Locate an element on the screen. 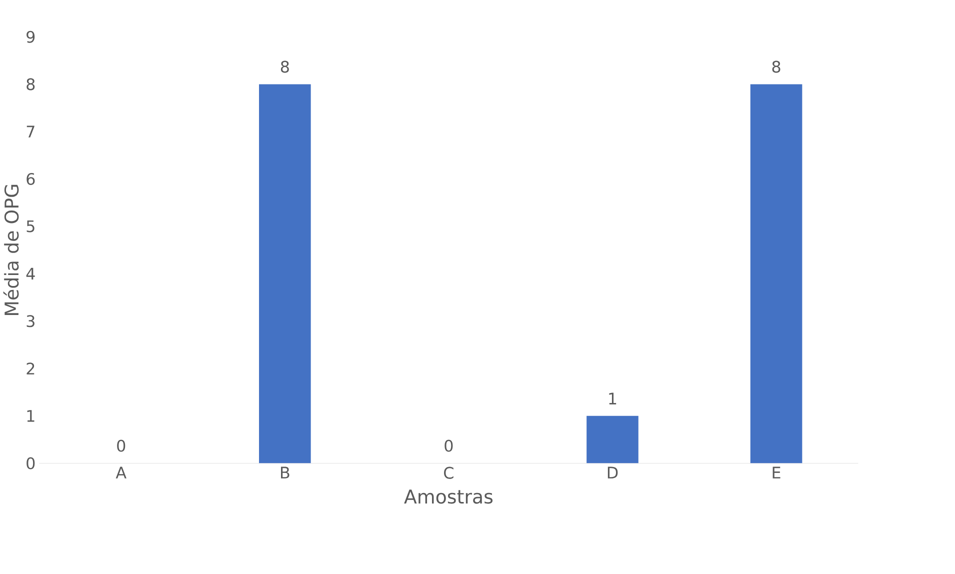 The image size is (955, 574). y-tick-label: 1 is located at coordinates (30, 416).